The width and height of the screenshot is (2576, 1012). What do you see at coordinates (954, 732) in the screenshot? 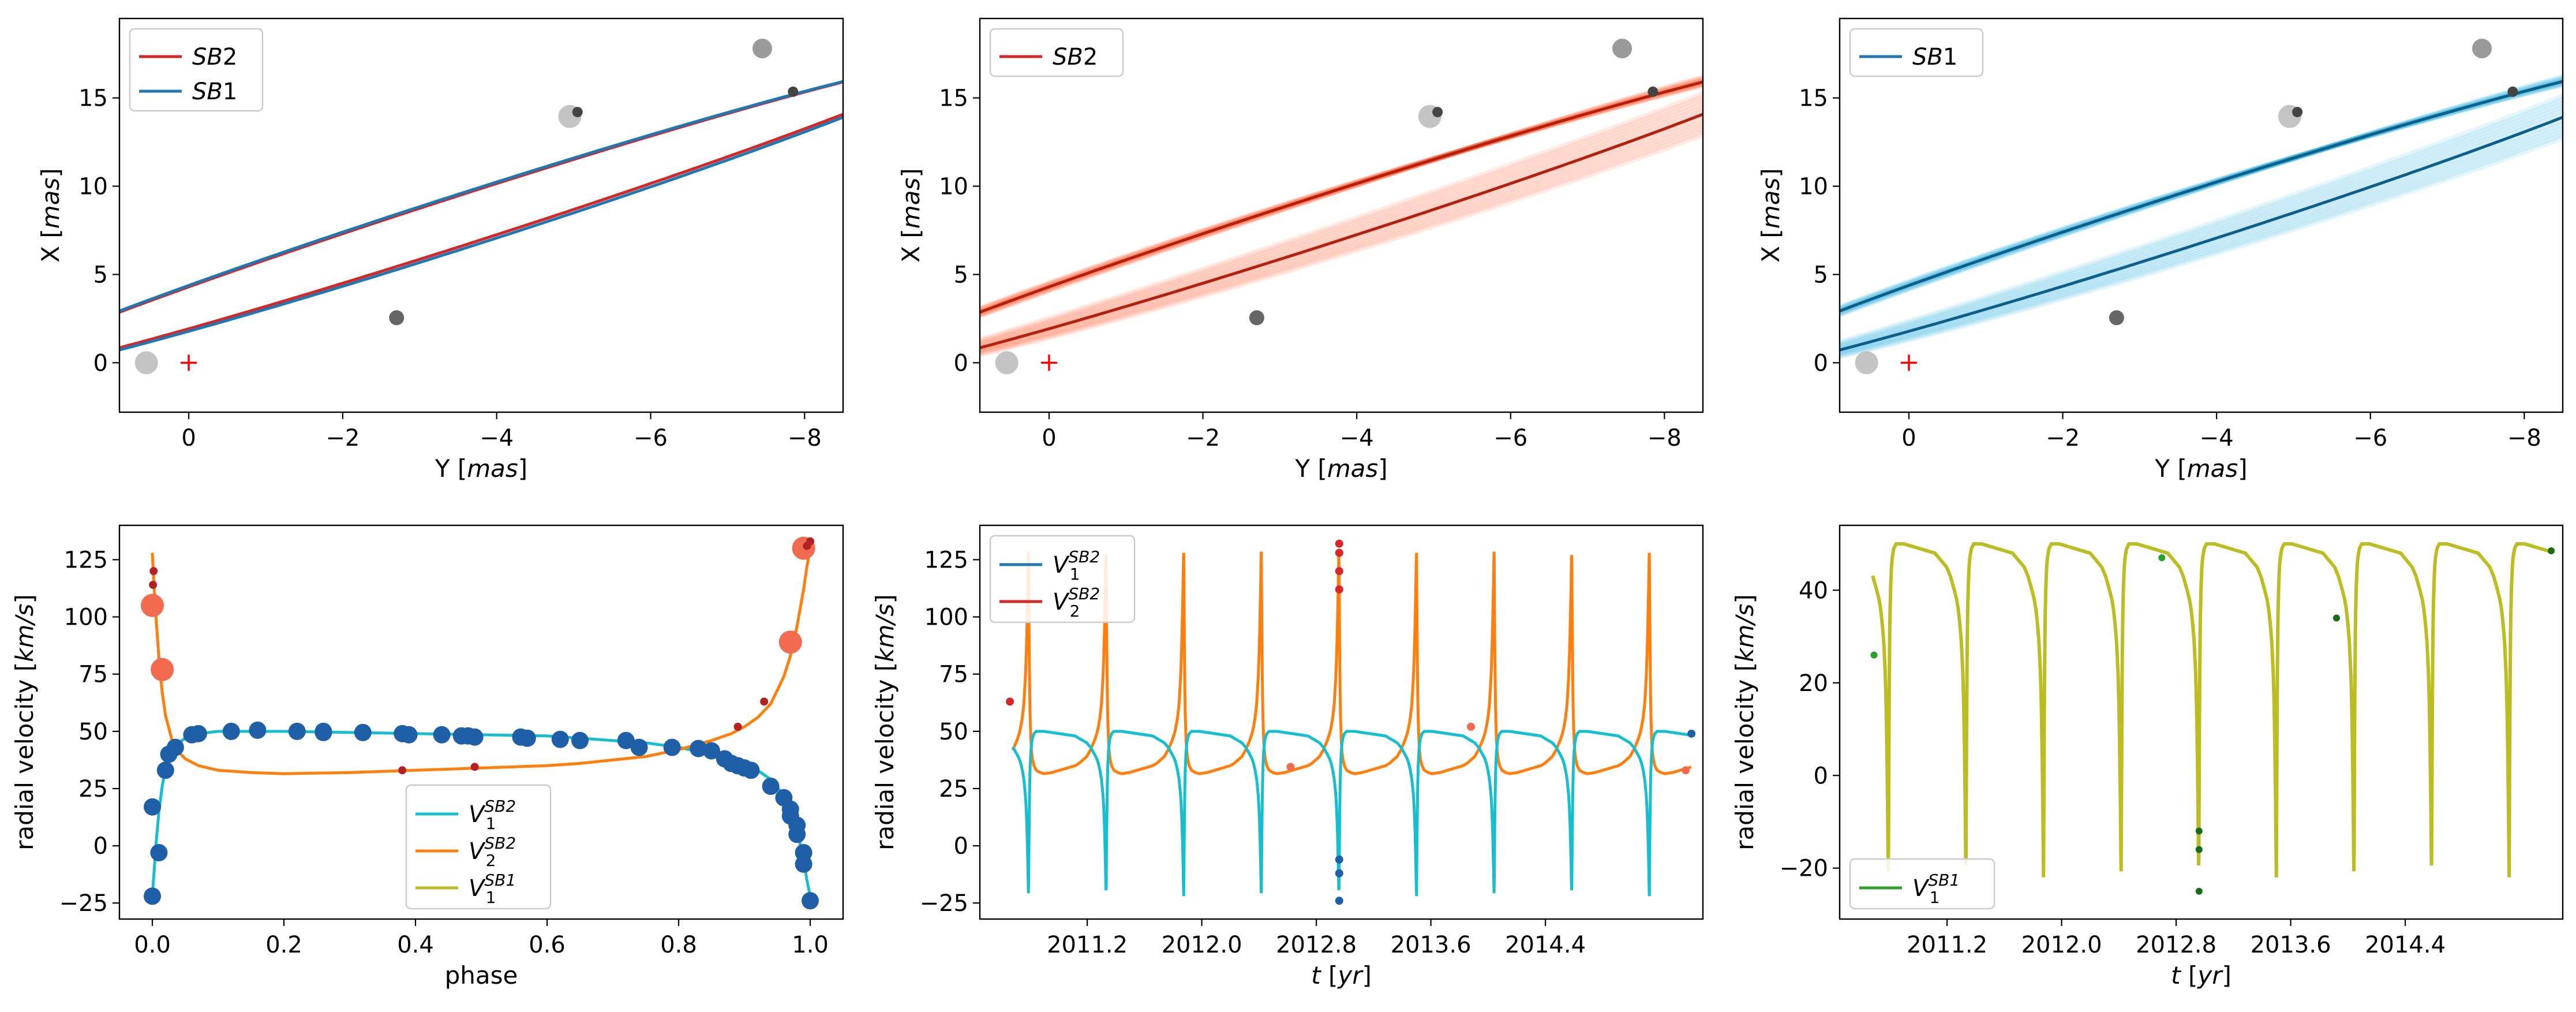
I see `y-tick-label: 50` at bounding box center [954, 732].